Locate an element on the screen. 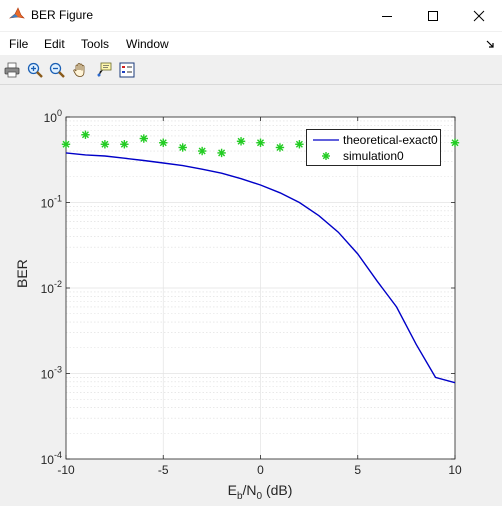 This screenshot has width=502, height=506. zoom-in-icon is located at coordinates (35, 70).